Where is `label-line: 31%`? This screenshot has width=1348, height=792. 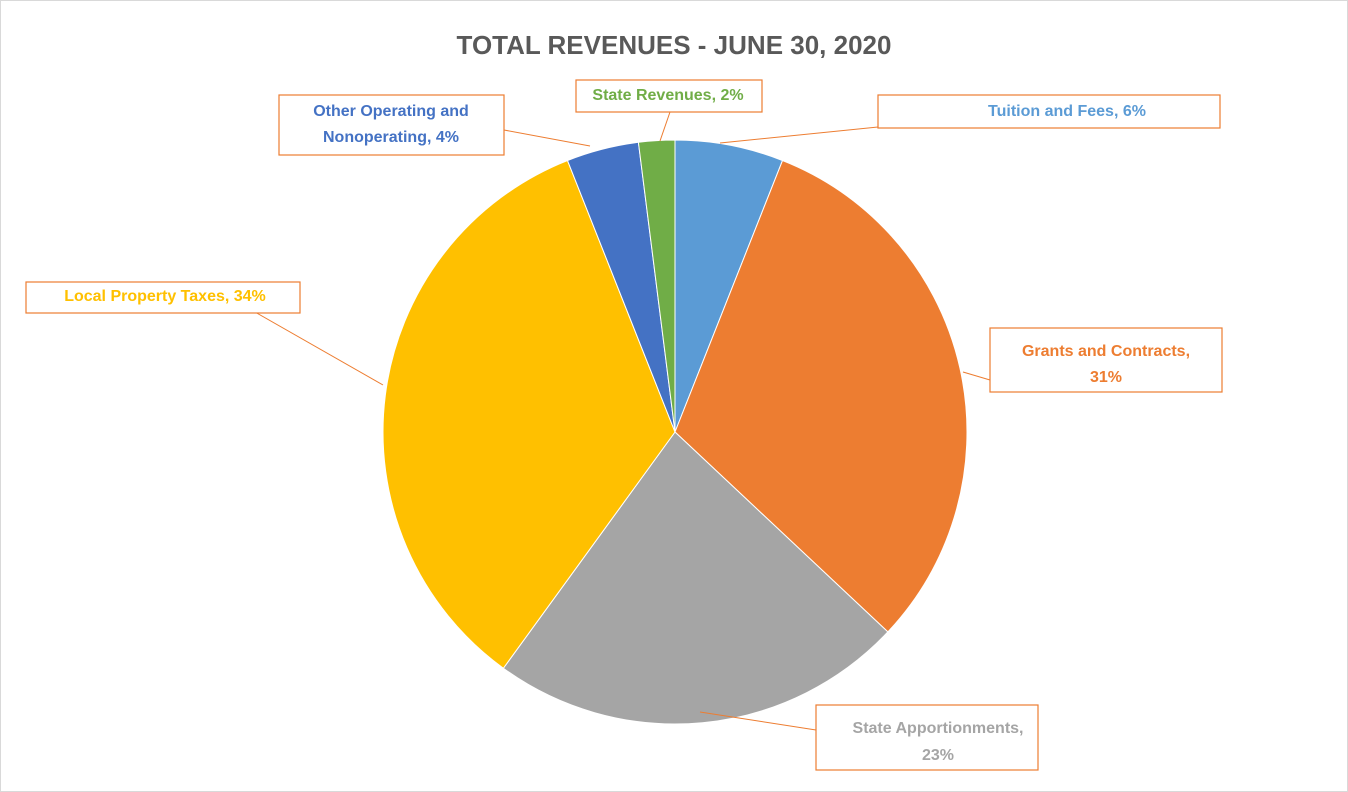
label-line: 31% is located at coordinates (1106, 377).